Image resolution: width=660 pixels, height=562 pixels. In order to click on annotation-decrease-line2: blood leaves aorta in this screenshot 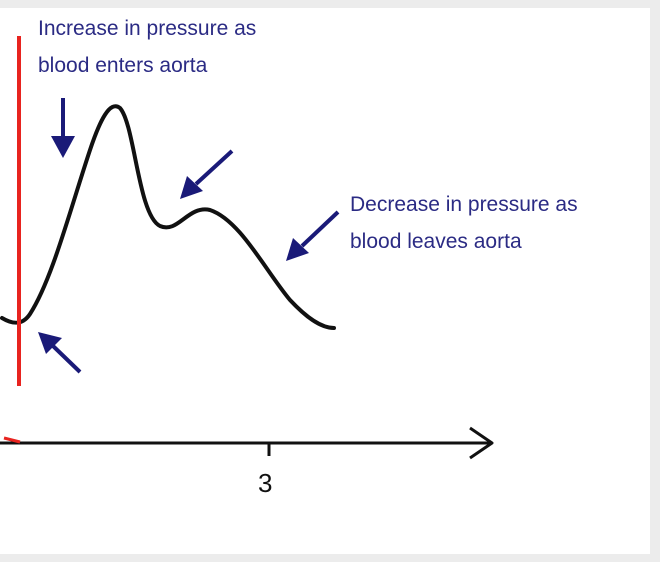, I will do `click(436, 241)`.